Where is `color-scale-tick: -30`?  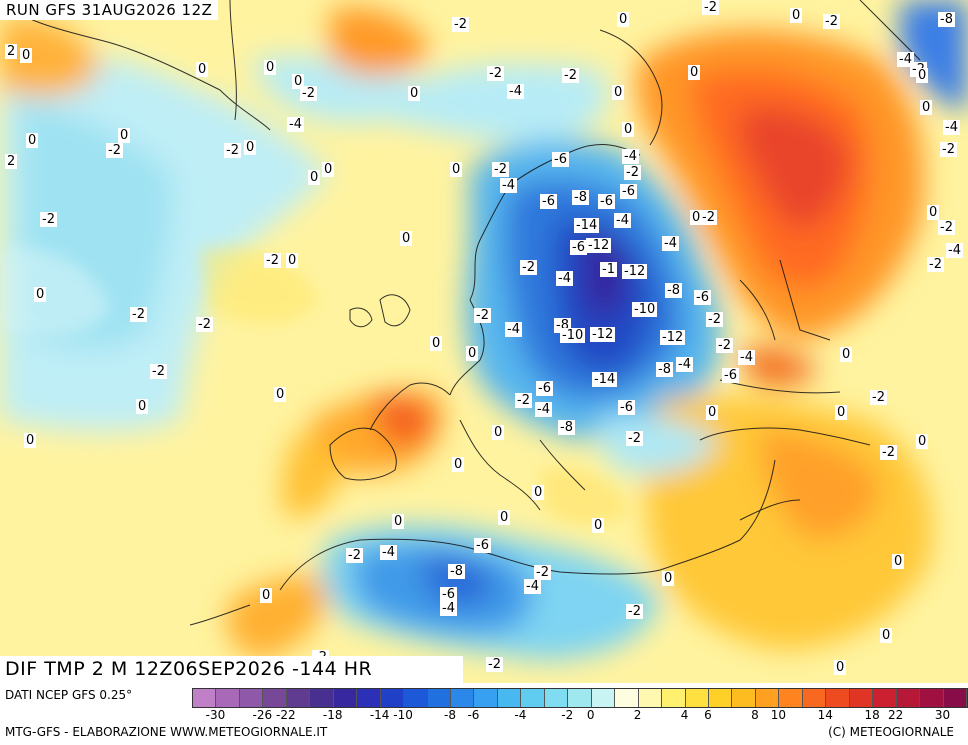
color-scale-tick: -30 is located at coordinates (215, 715).